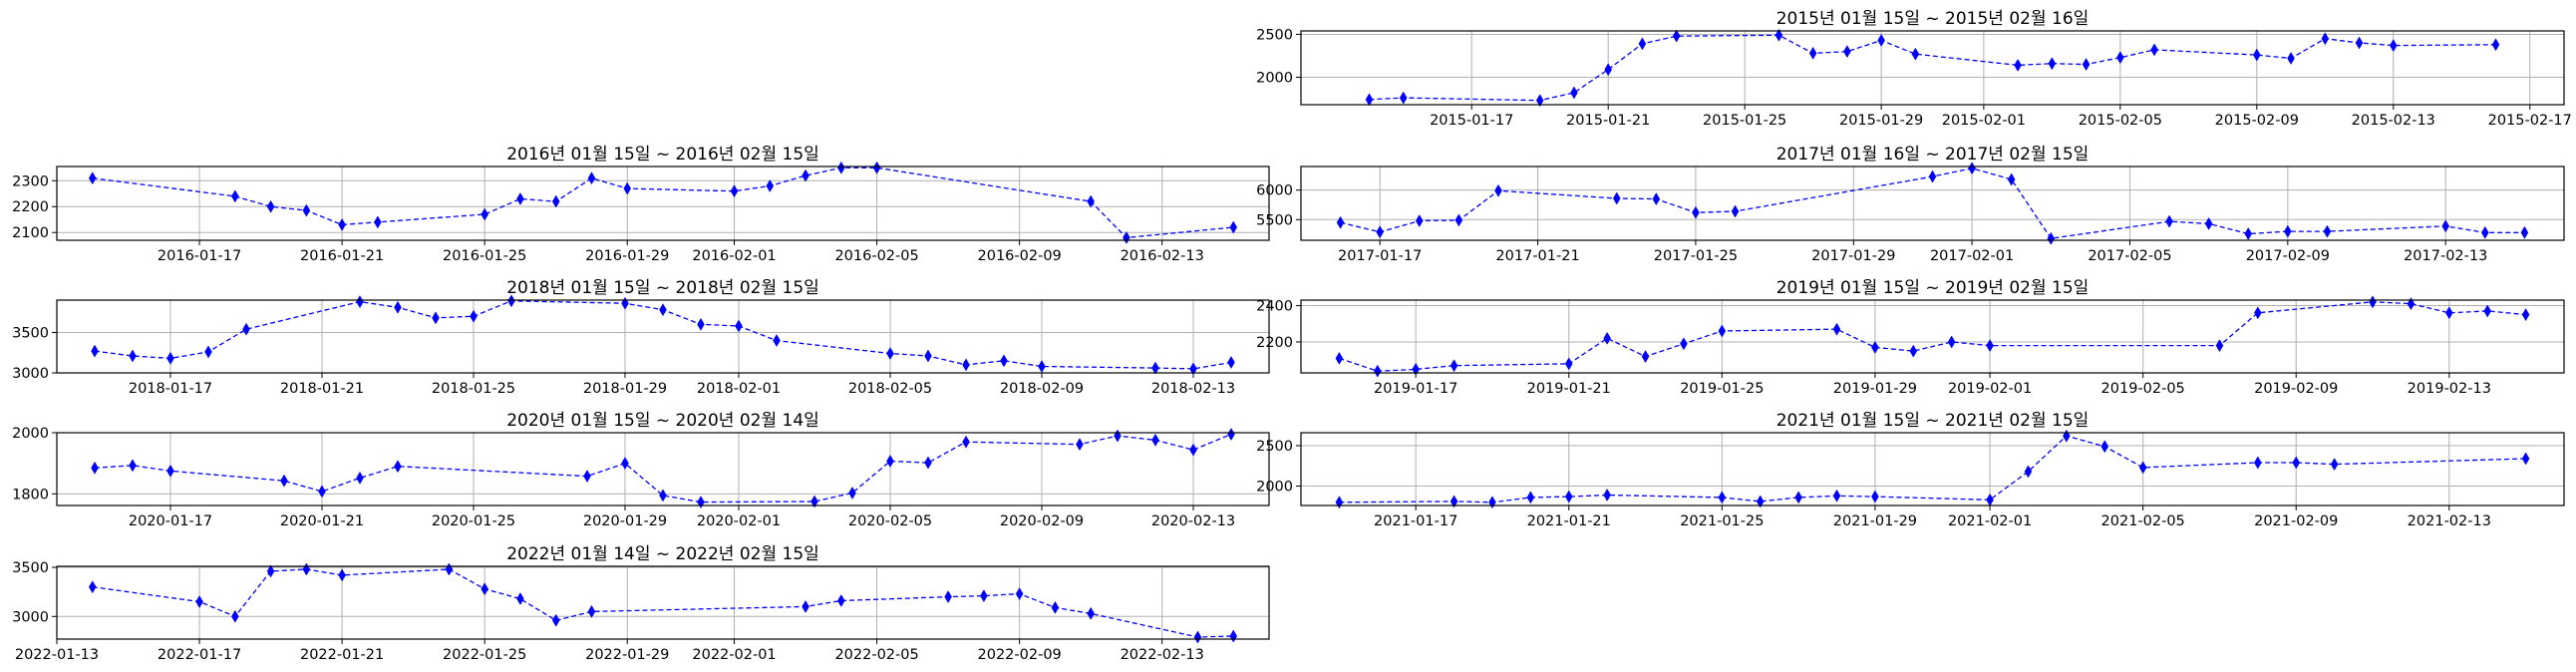 The height and width of the screenshot is (672, 2576). I want to click on x-tick-label: 2015-02-05, so click(2120, 121).